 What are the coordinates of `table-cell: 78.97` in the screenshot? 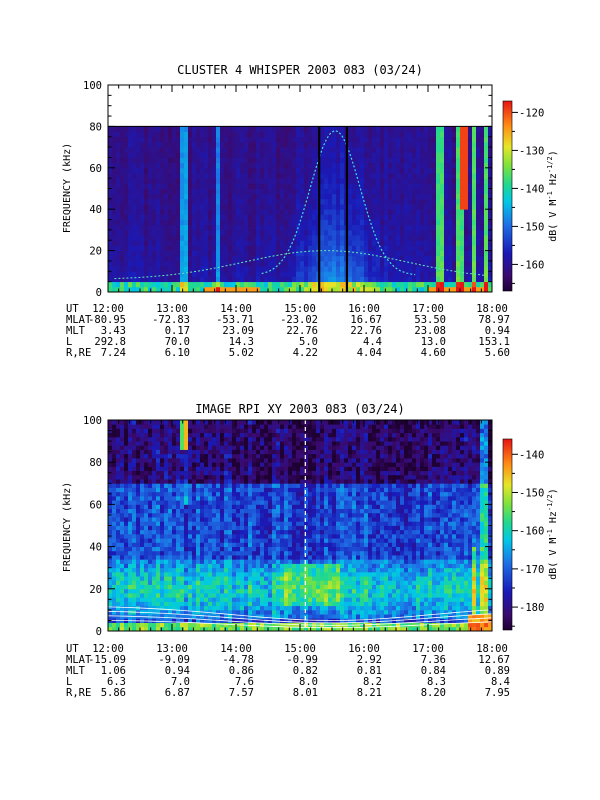 It's located at (494, 320).